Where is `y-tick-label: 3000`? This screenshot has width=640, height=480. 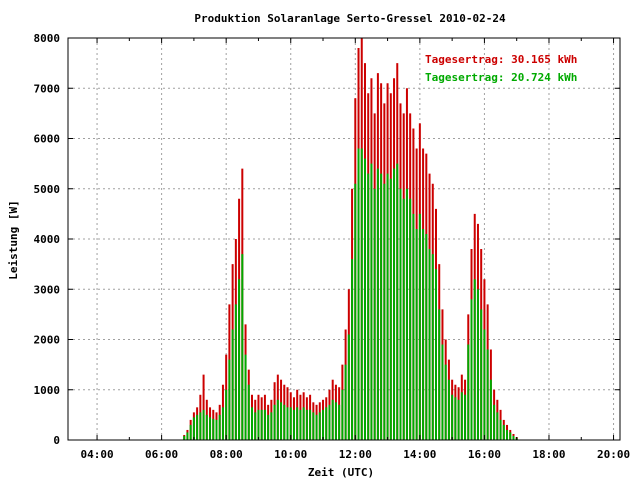
y-tick-label: 3000 is located at coordinates (47, 289).